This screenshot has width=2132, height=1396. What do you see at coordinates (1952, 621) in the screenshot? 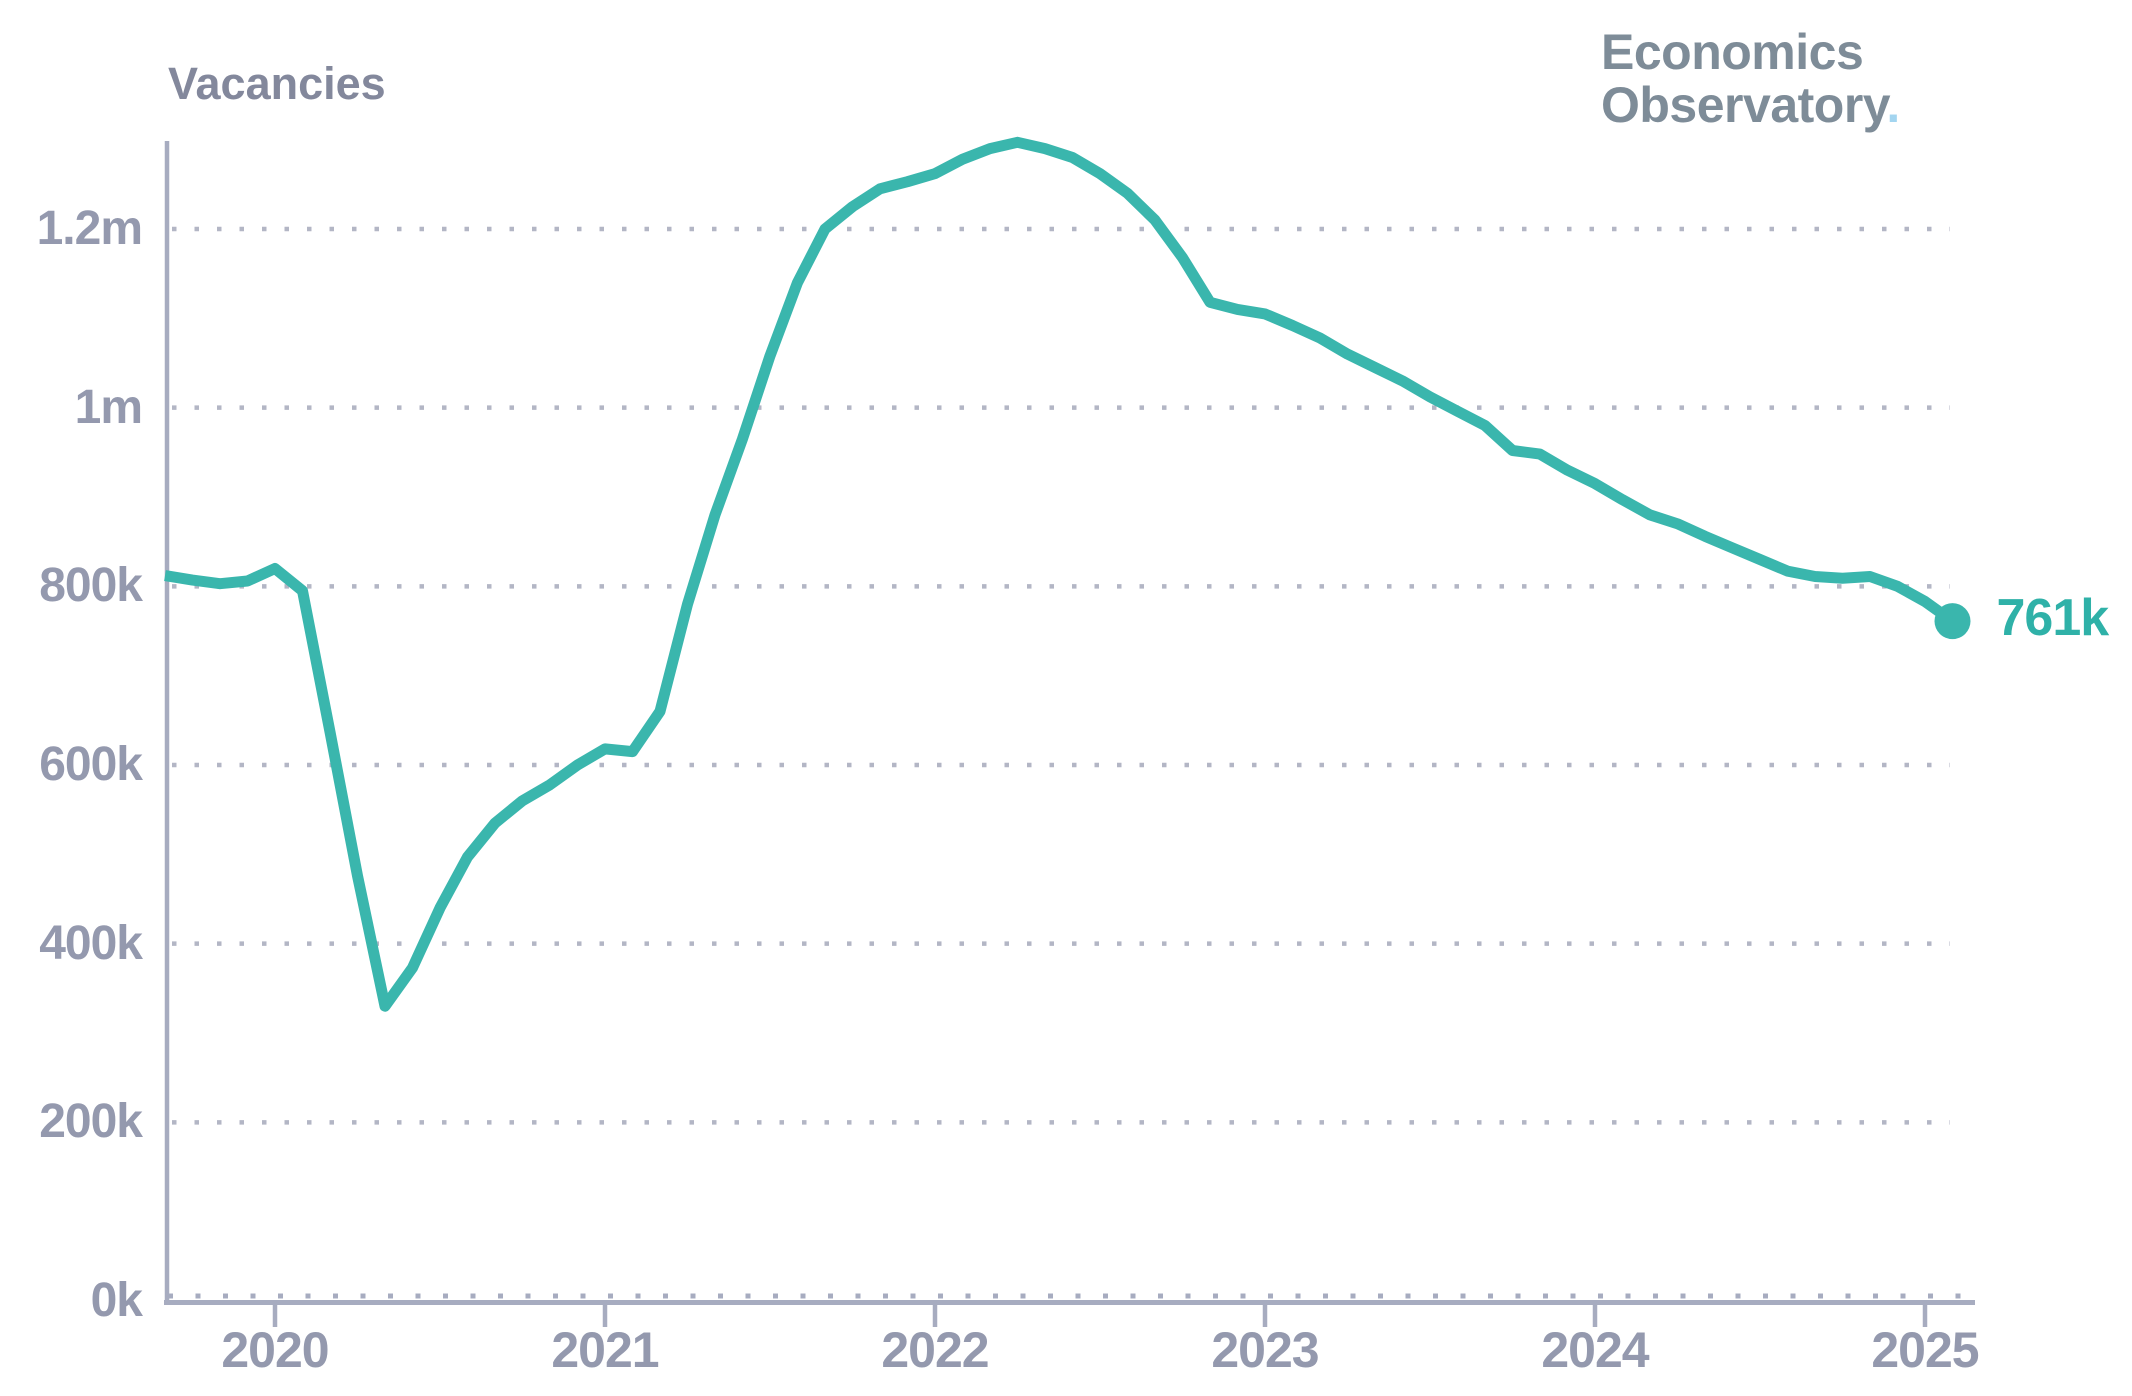
I see `end-point-marker` at bounding box center [1952, 621].